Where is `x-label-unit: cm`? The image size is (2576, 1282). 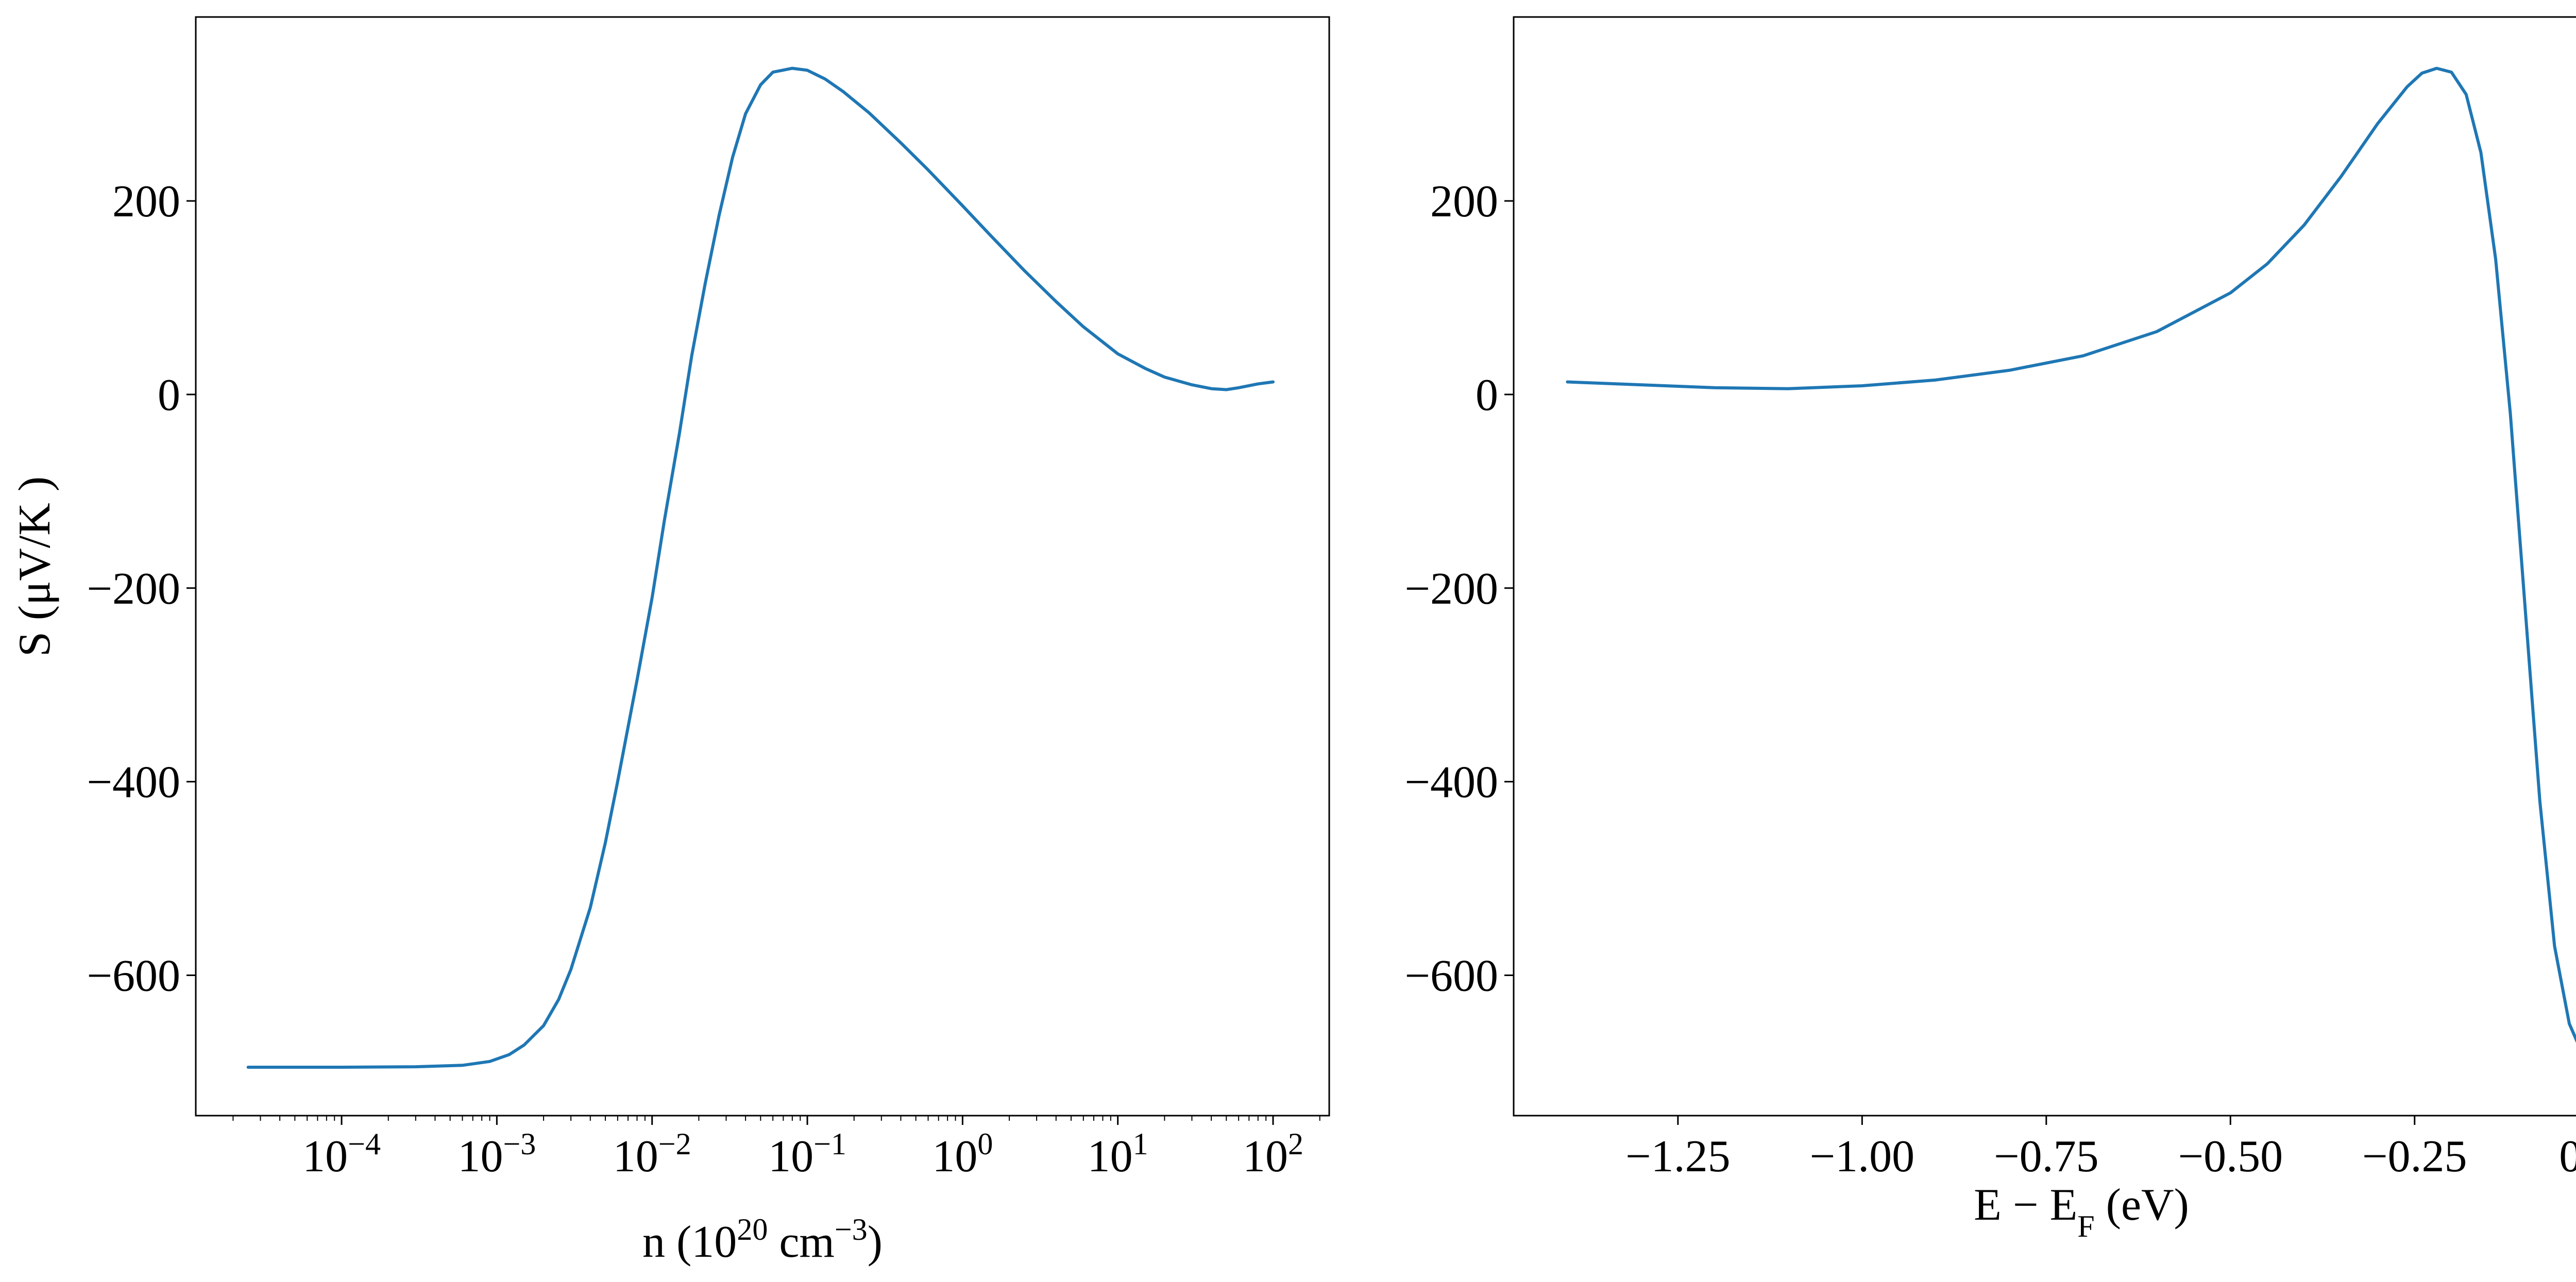 x-label-unit: cm is located at coordinates (801, 1242).